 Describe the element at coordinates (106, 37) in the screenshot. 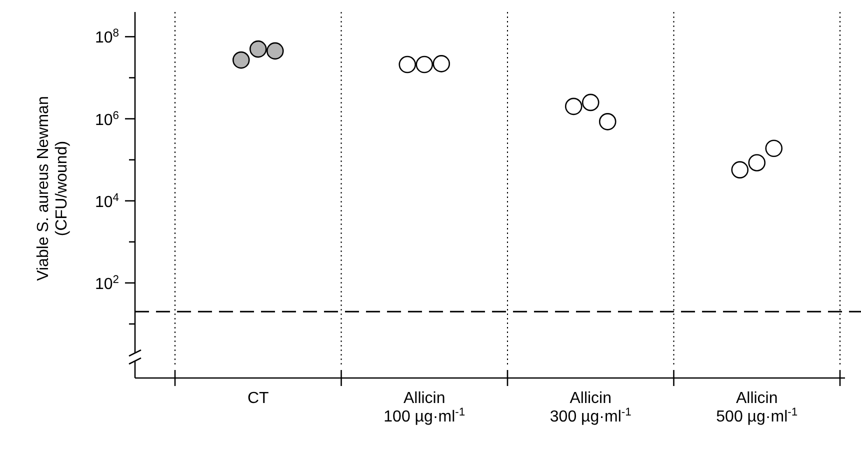

I see `y-tick-label: 10$^{8}$` at that location.